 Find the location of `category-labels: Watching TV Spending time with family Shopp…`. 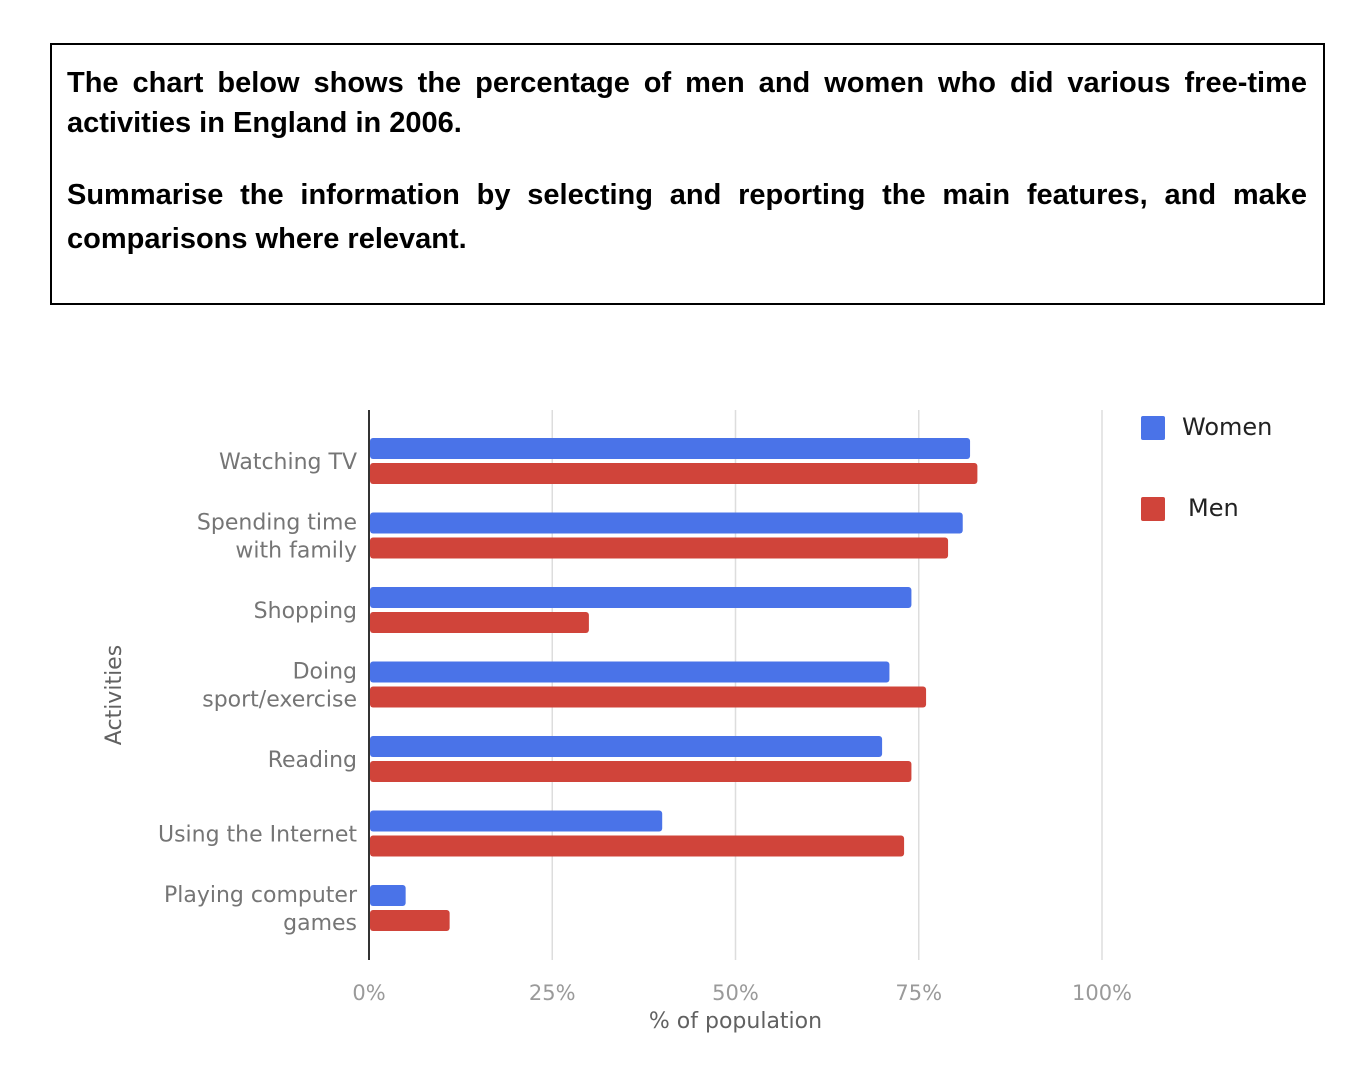

category-labels: Watching TV Spending time with family Shopp… is located at coordinates (258, 693).